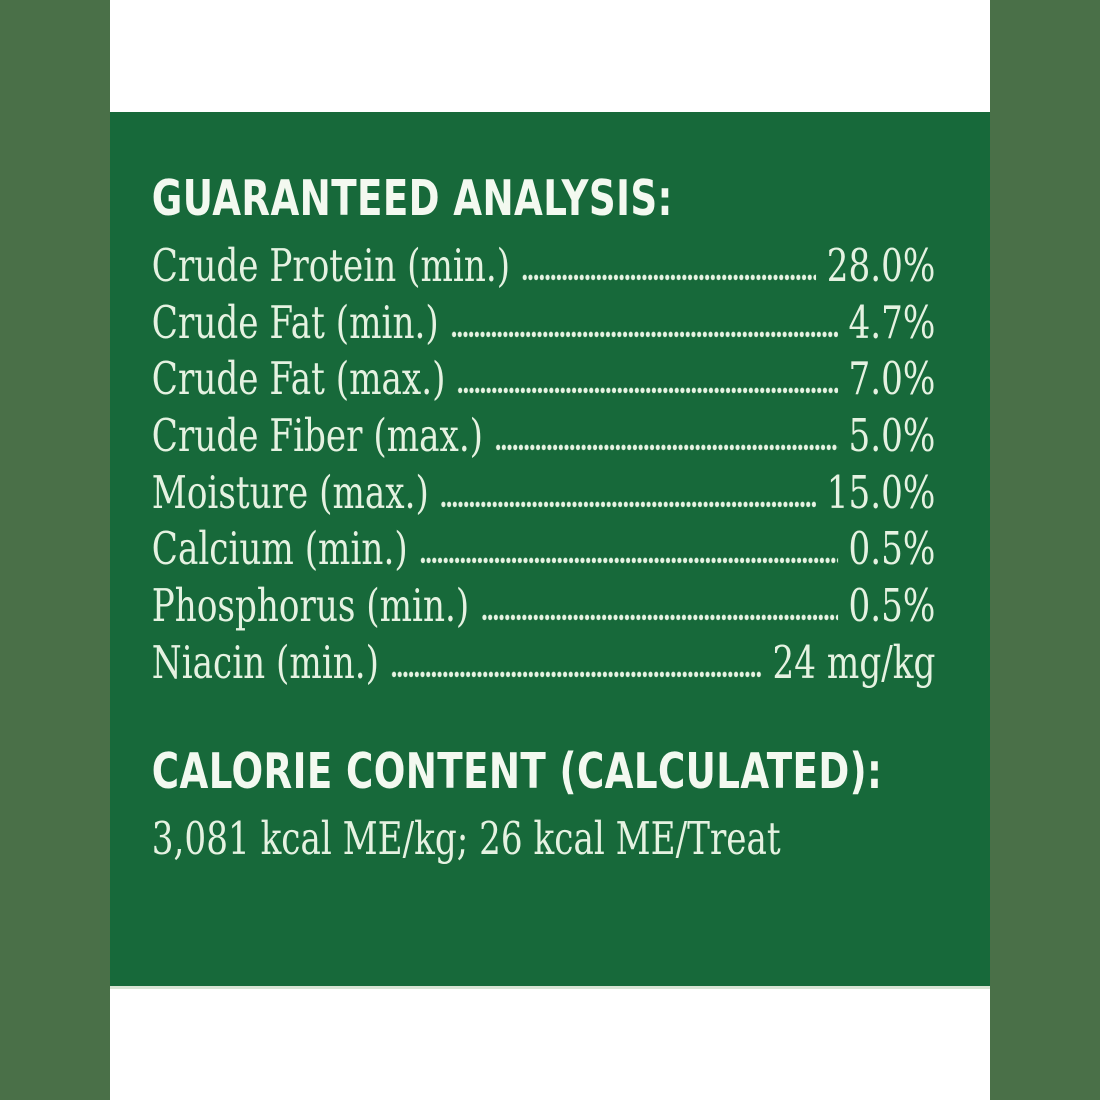  I want to click on background-left-bar, so click(55, 550).